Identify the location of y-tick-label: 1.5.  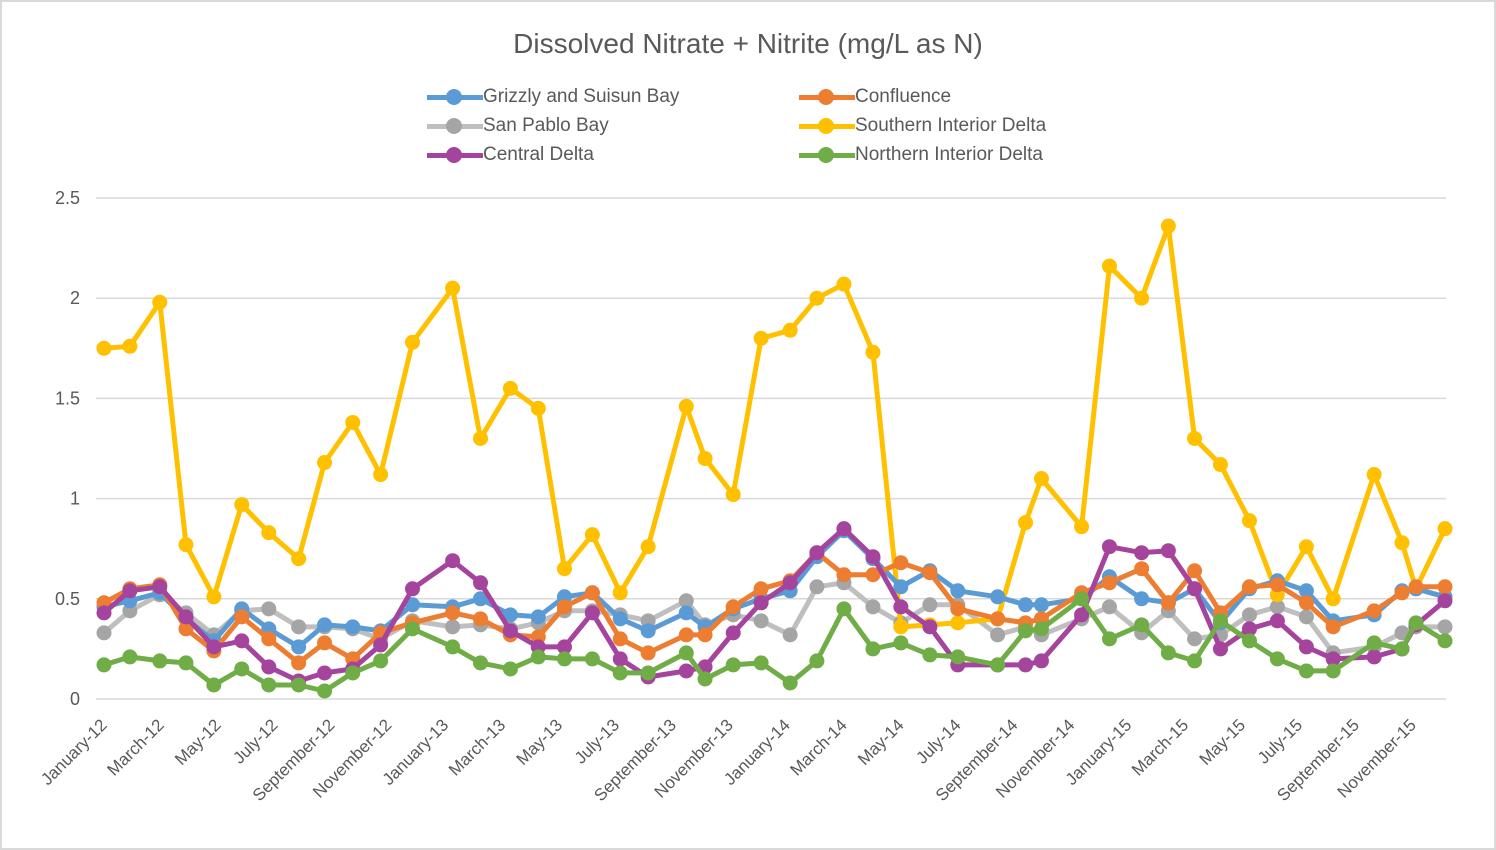
(67, 398).